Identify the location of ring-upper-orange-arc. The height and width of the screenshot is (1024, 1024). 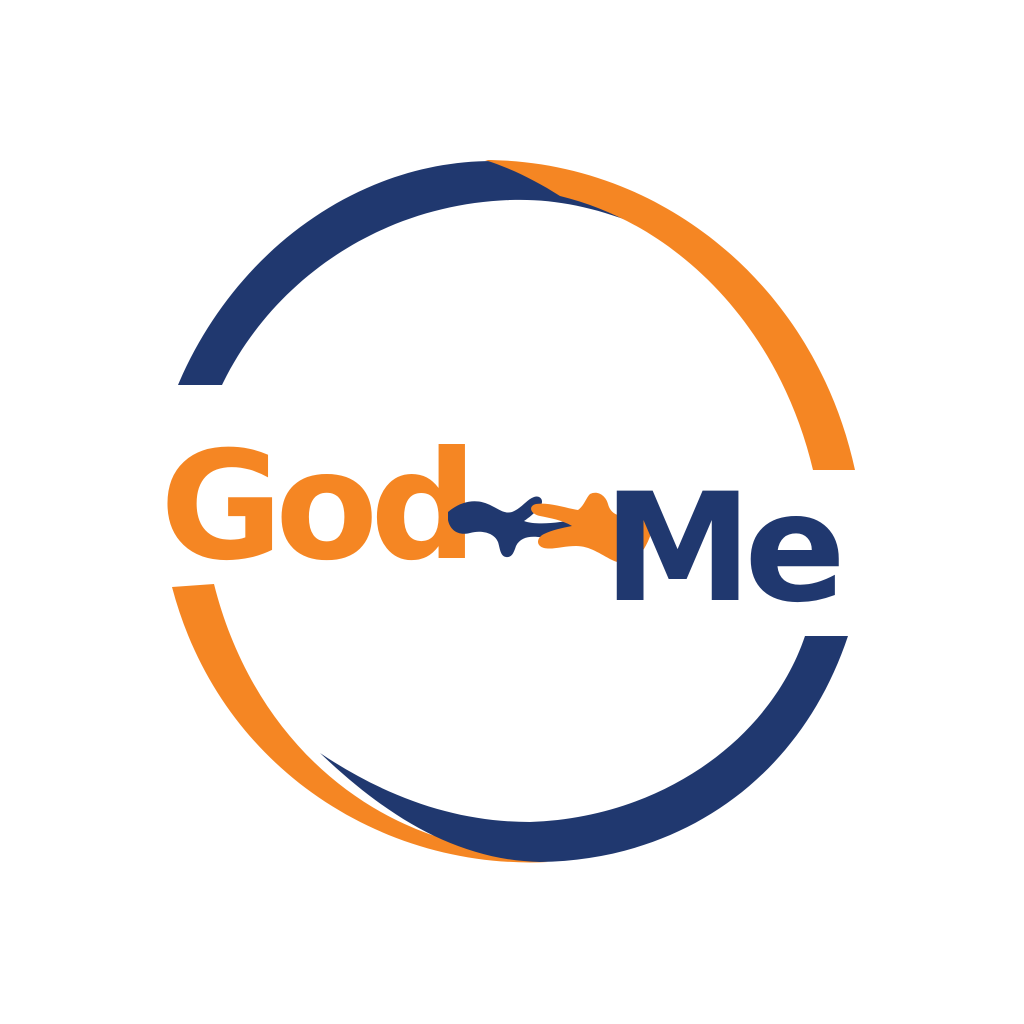
(670, 315).